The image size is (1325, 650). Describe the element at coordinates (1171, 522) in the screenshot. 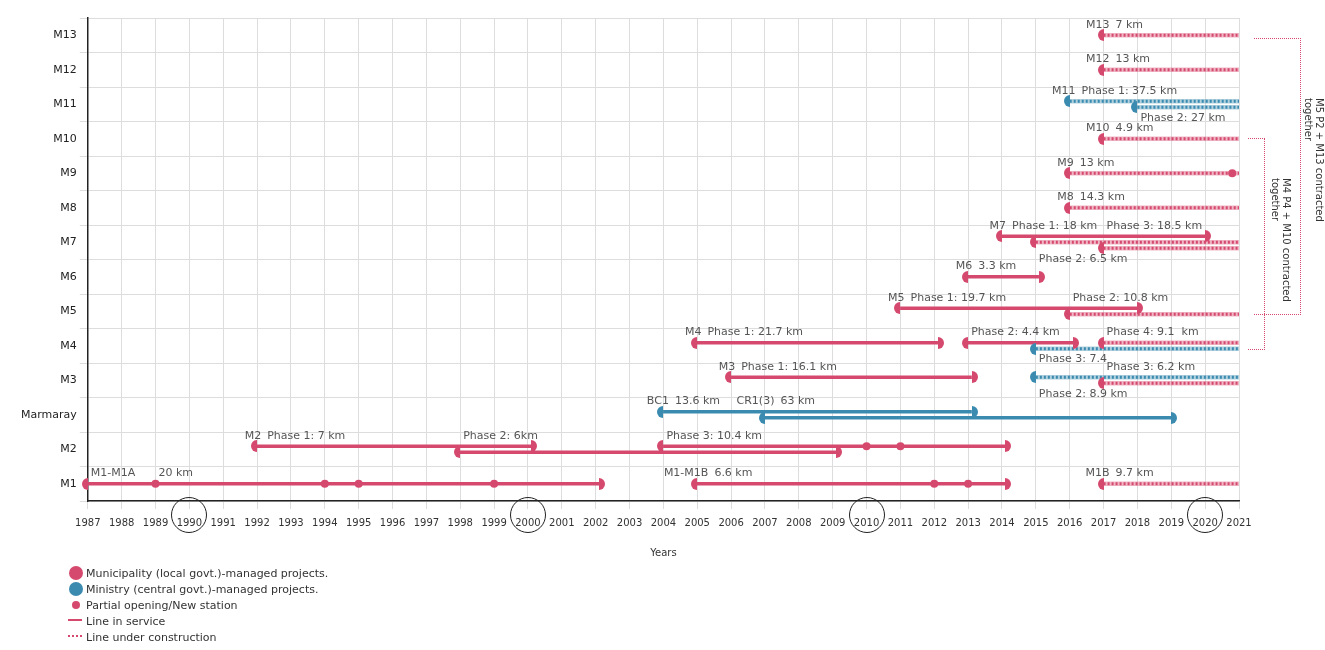

I see `x-tick-label: 2019` at that location.